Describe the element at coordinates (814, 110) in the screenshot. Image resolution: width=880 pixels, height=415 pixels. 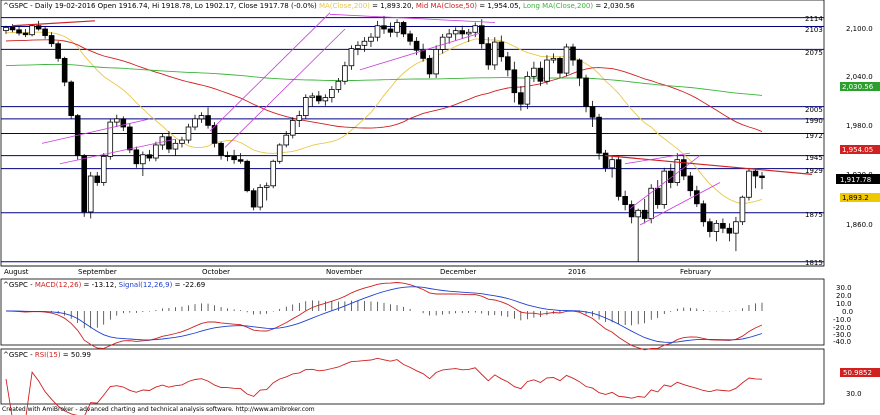
I see `level-label: 2005` at that location.